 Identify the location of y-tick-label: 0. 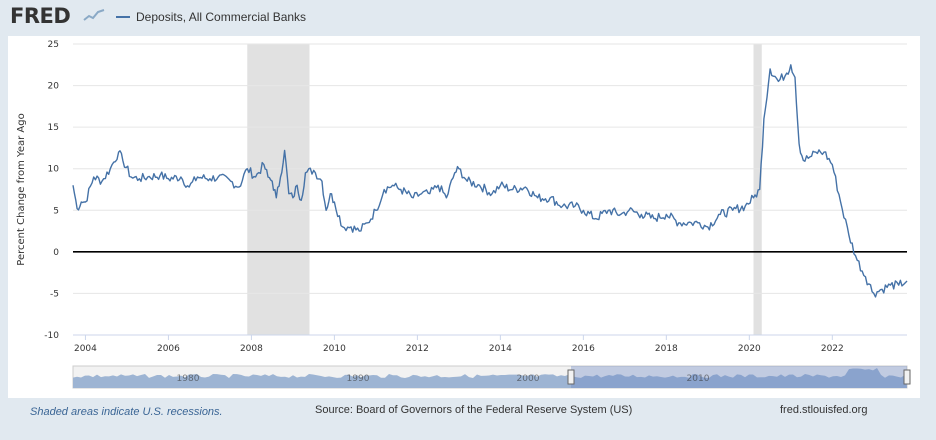
(56, 253).